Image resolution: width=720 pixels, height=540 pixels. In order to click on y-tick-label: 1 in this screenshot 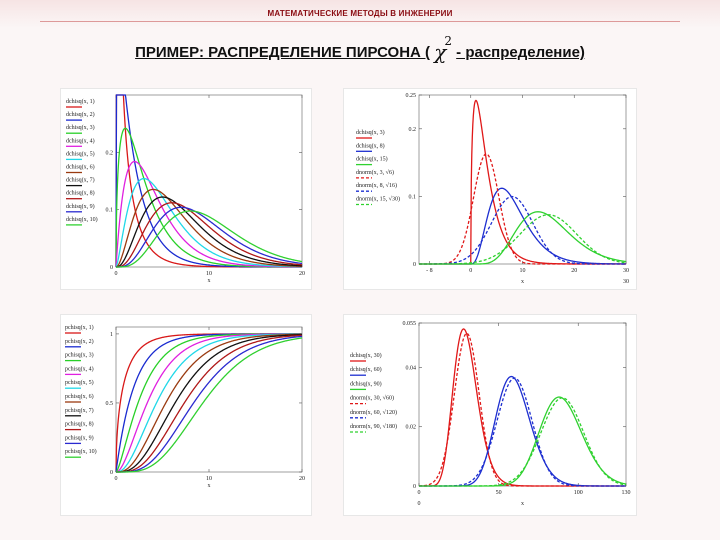, I will do `click(111, 335)`.